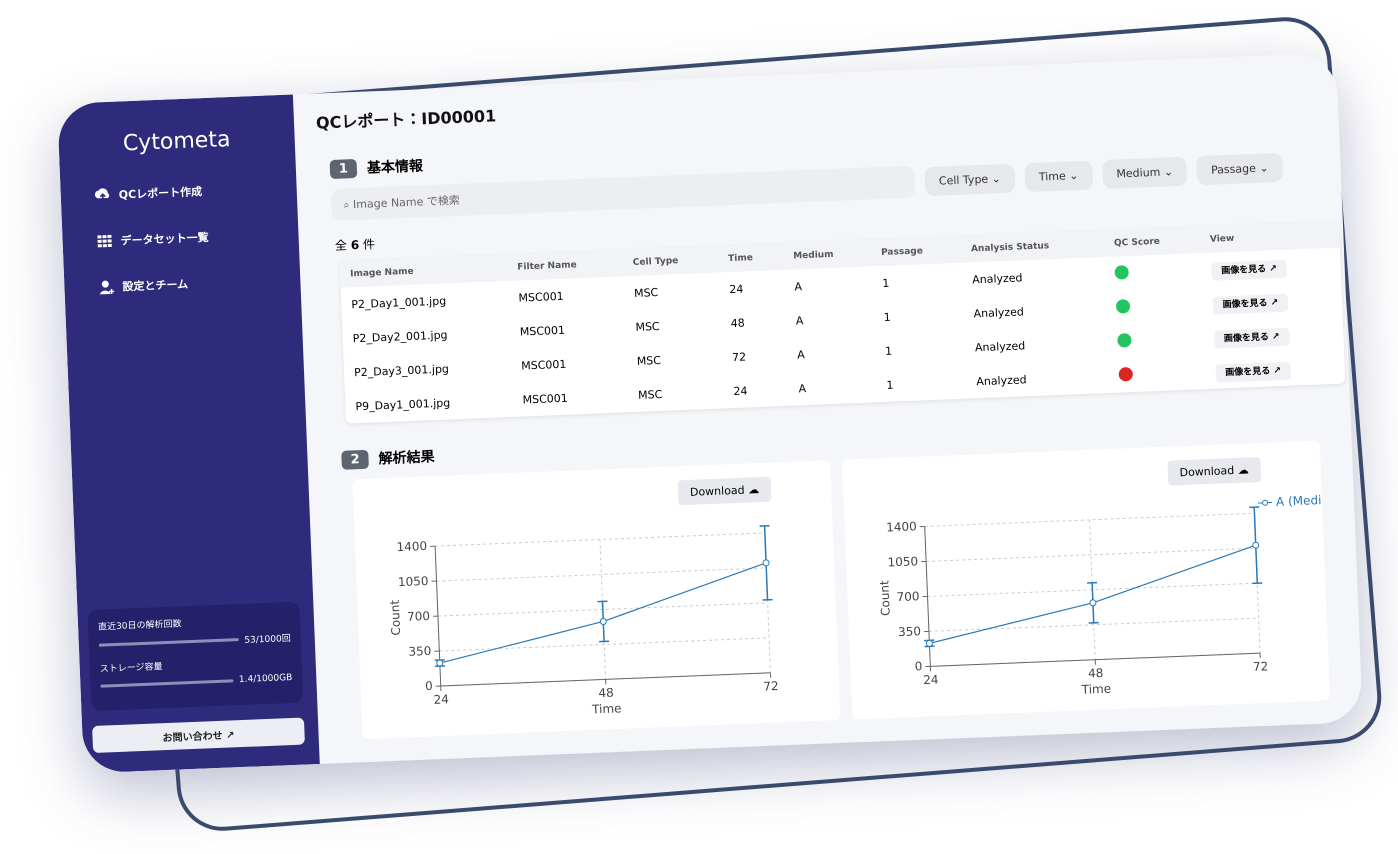 The image size is (1398, 854). I want to click on filter-button: Cell Type ⌄, so click(970, 179).